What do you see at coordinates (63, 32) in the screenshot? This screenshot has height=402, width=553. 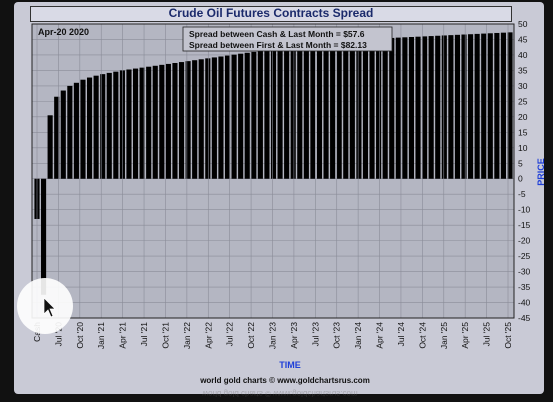 I see `date-label: Apr-20 2020` at bounding box center [63, 32].